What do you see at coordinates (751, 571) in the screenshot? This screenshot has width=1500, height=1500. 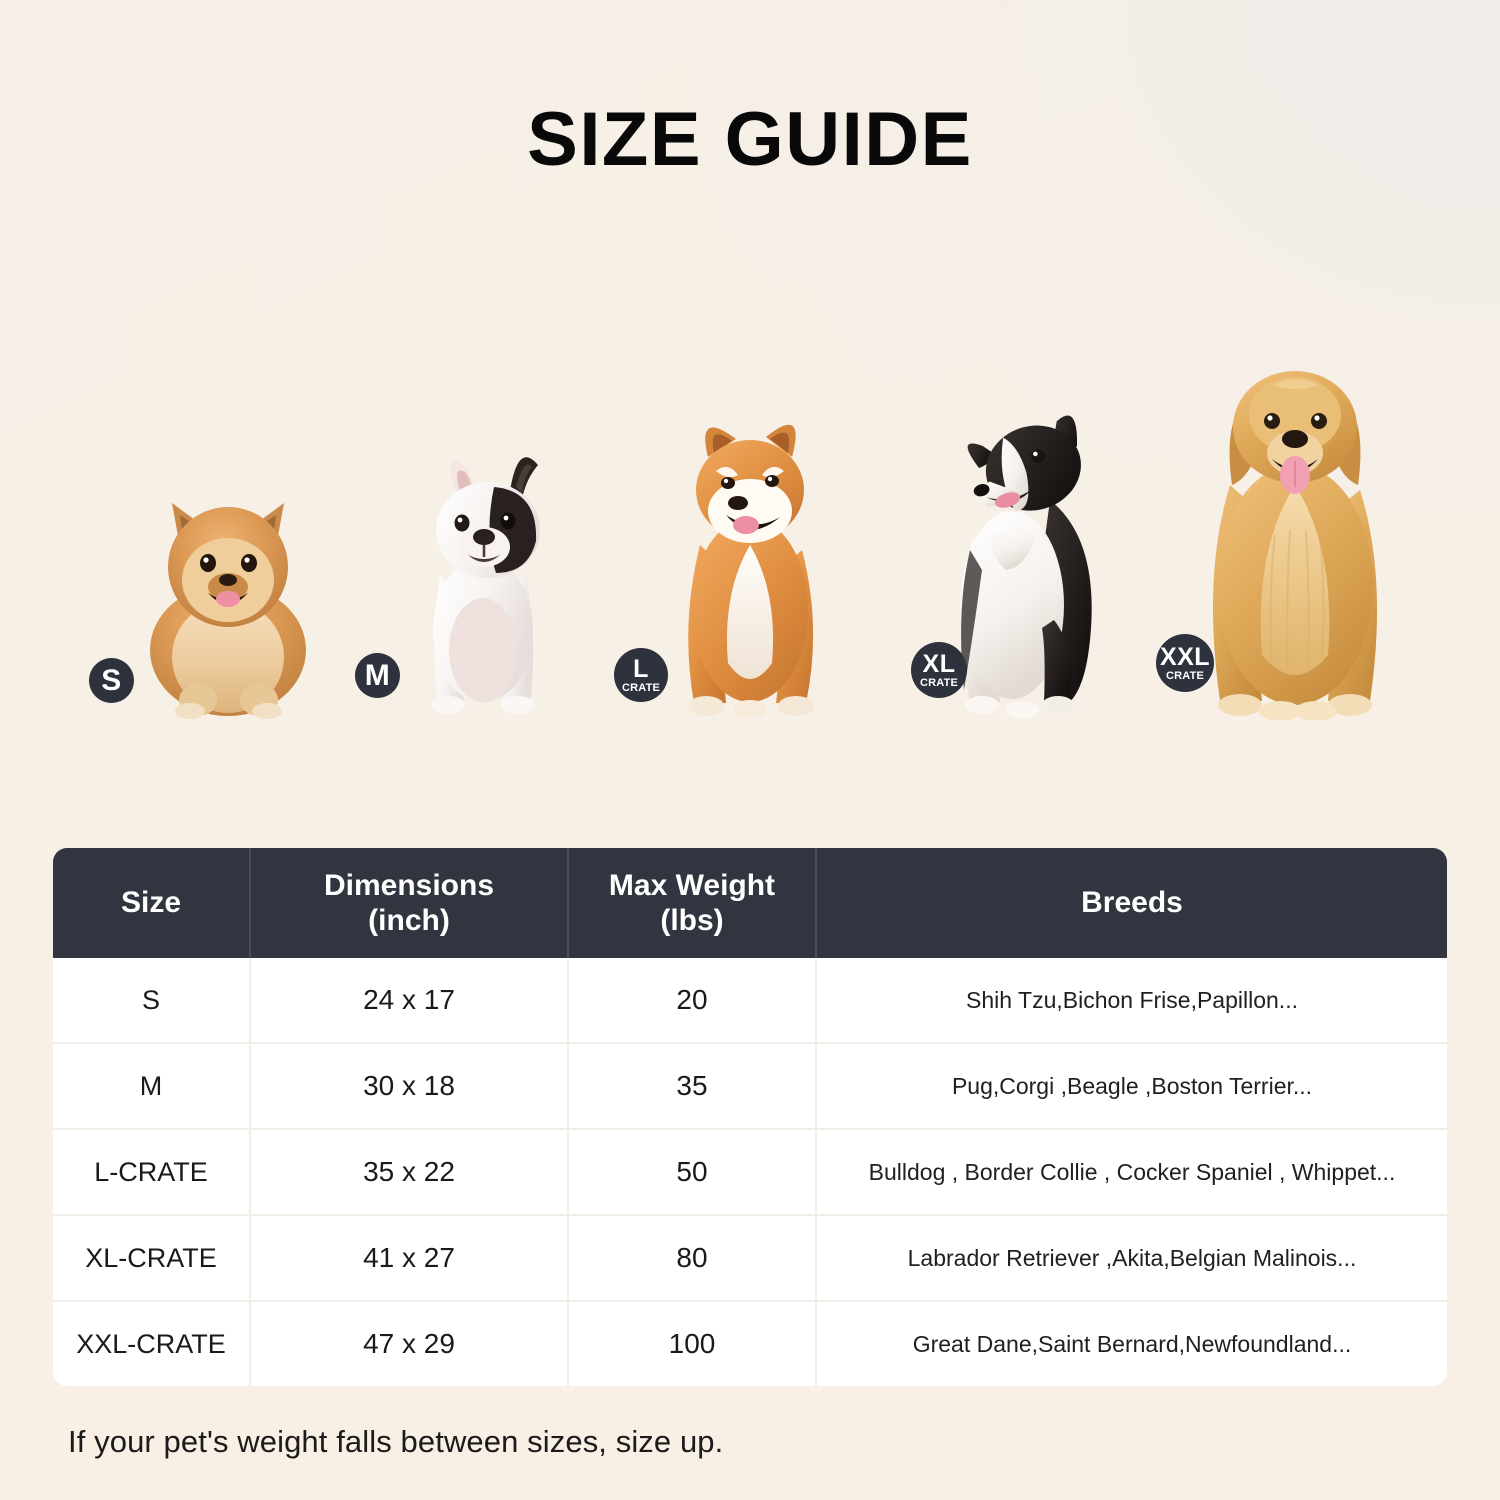 I see `shiba-inu-illustration` at bounding box center [751, 571].